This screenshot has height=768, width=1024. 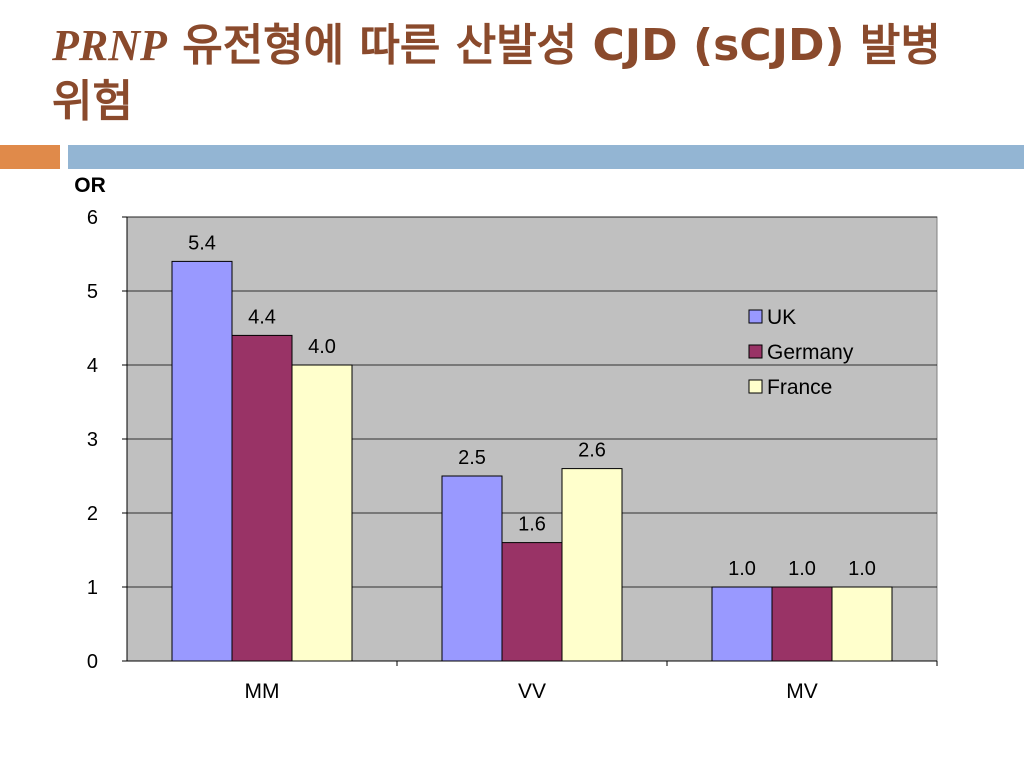 I want to click on slide-title: PRNP 유전형에 따른 산발성 CJD (sCJD) 발병 위험, so click(x=517, y=74).